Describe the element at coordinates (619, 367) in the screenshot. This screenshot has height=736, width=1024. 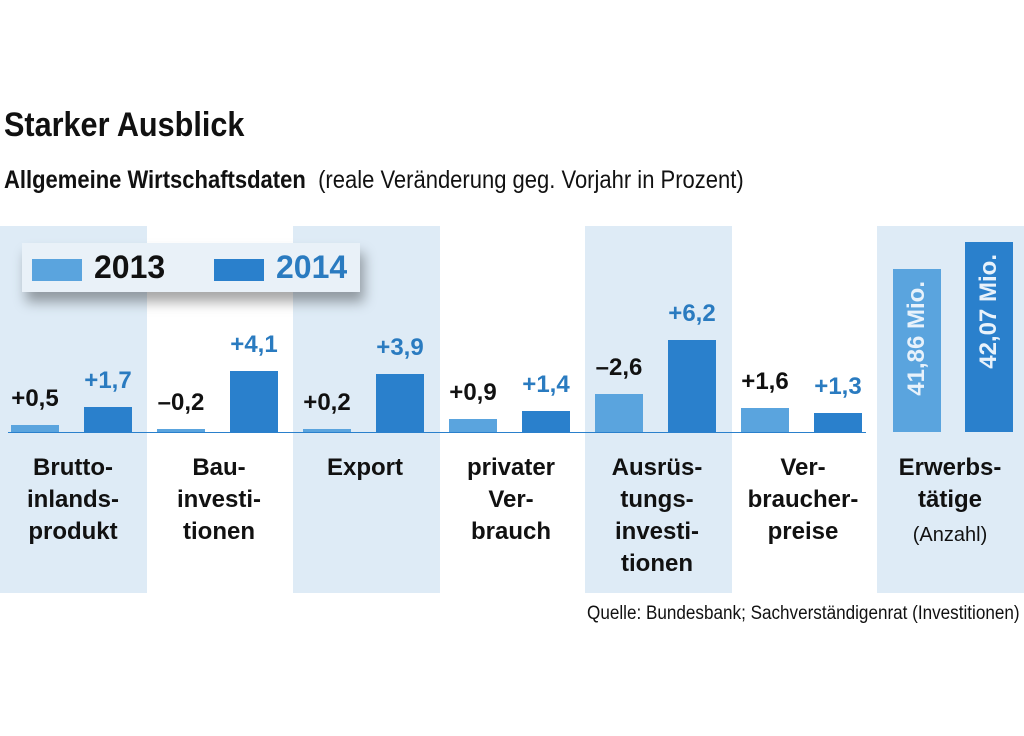
I see `value-label-2013: –2,6` at that location.